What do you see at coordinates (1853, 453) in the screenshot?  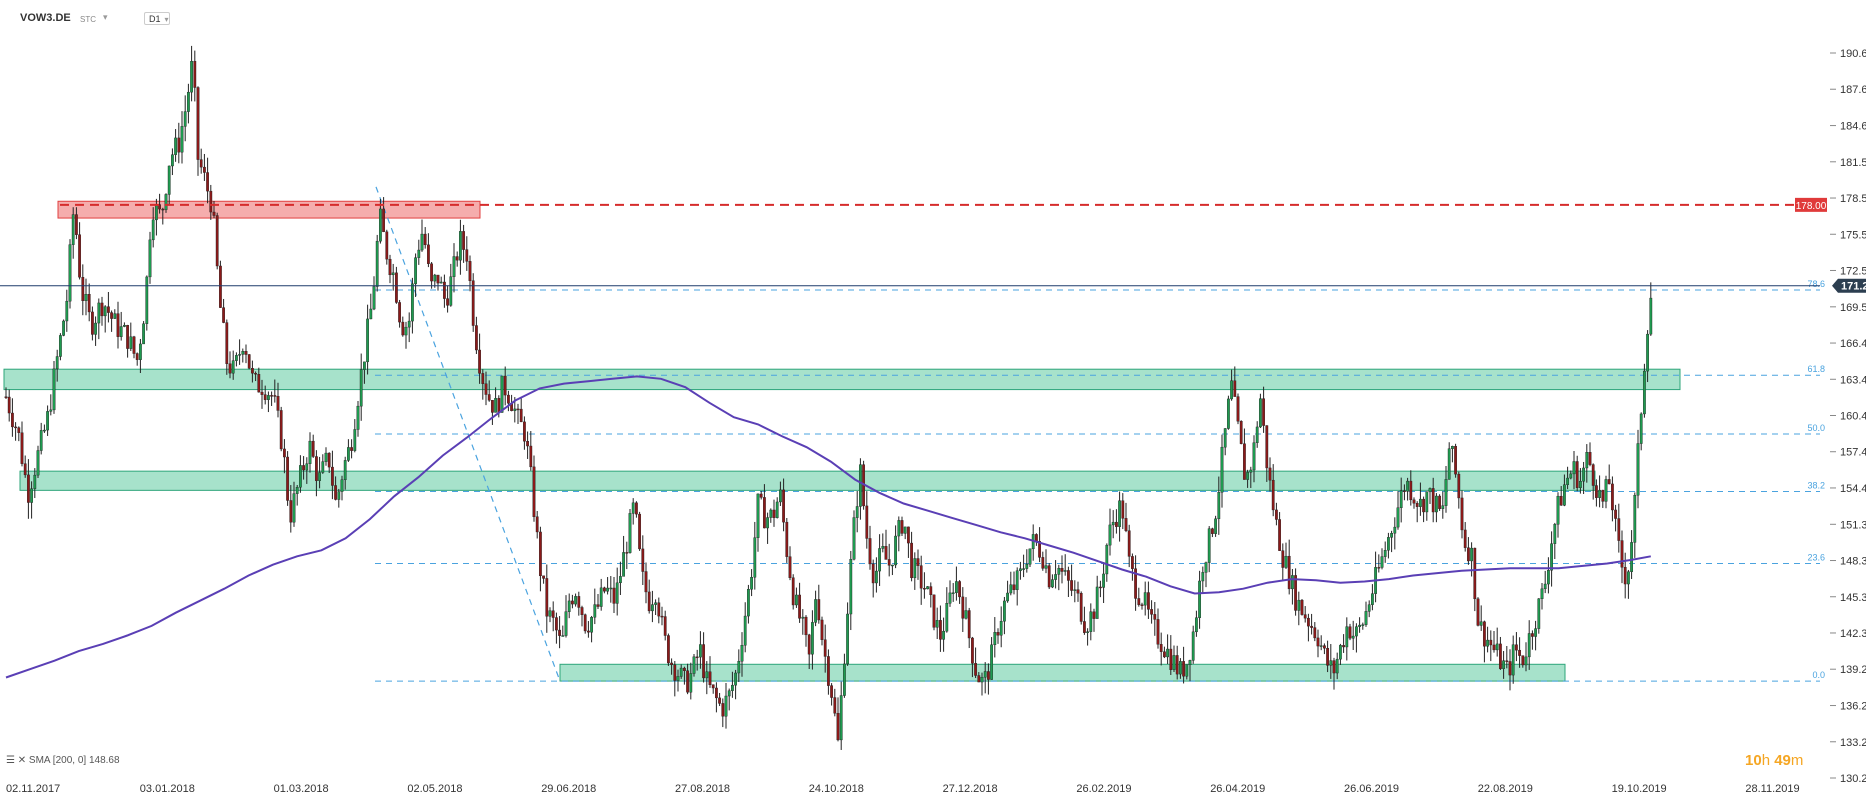 I see `y-tick-label: 157.42` at bounding box center [1853, 453].